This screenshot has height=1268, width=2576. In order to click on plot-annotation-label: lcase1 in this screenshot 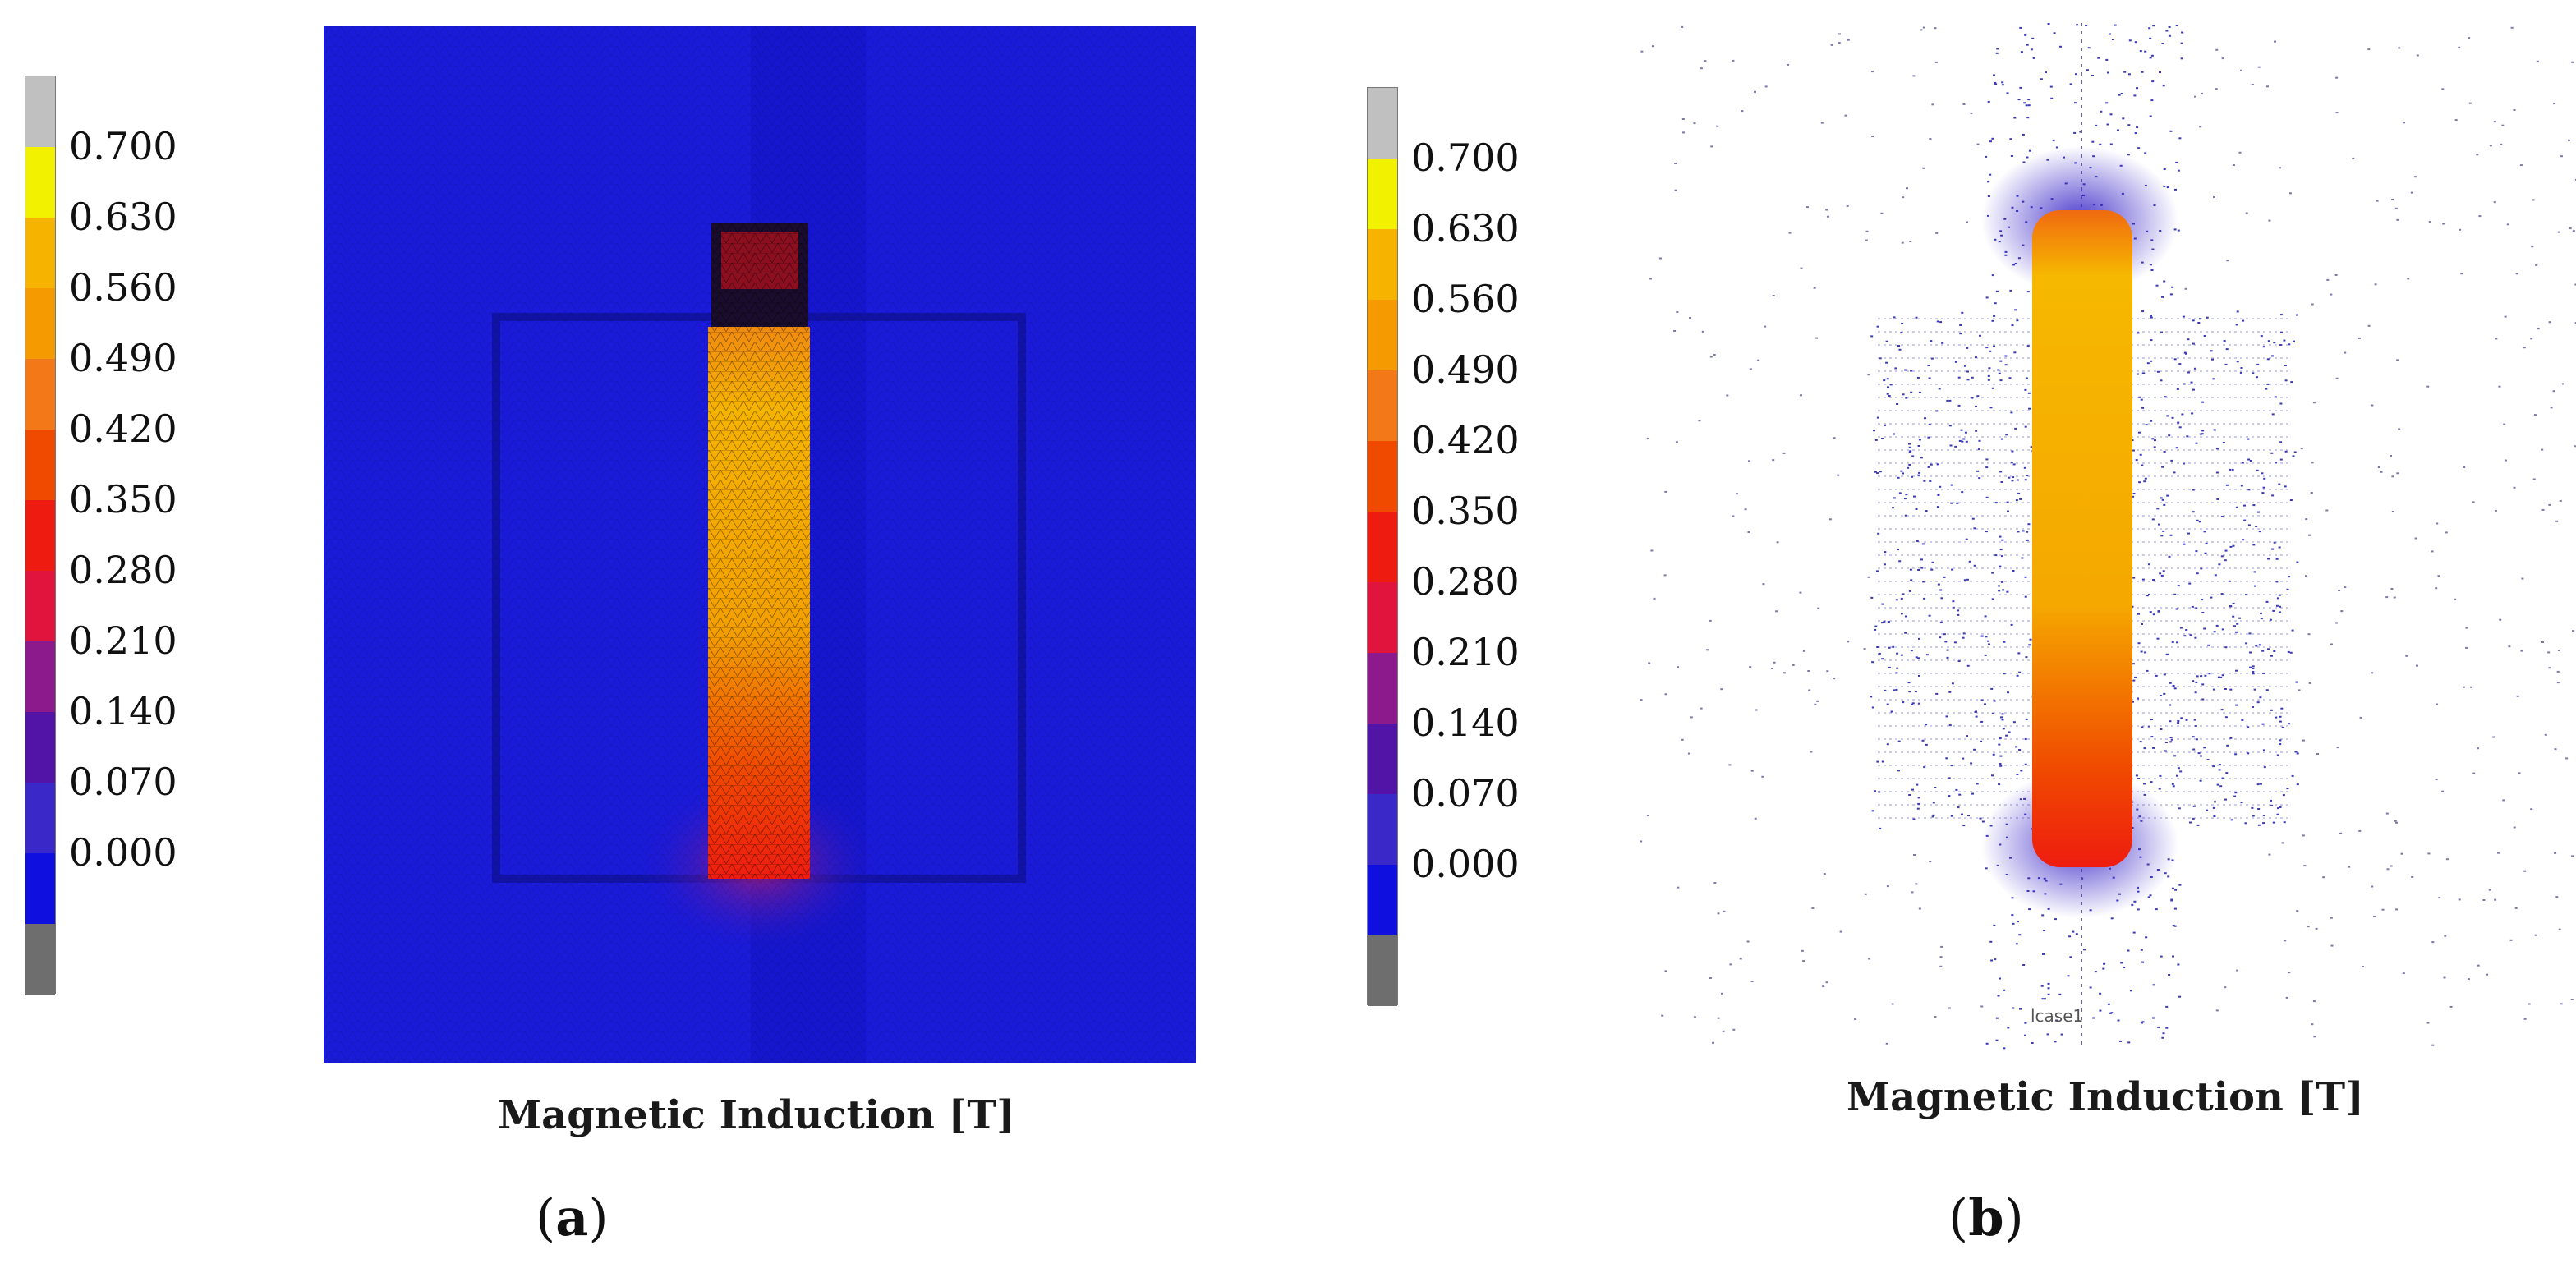, I will do `click(2057, 1016)`.